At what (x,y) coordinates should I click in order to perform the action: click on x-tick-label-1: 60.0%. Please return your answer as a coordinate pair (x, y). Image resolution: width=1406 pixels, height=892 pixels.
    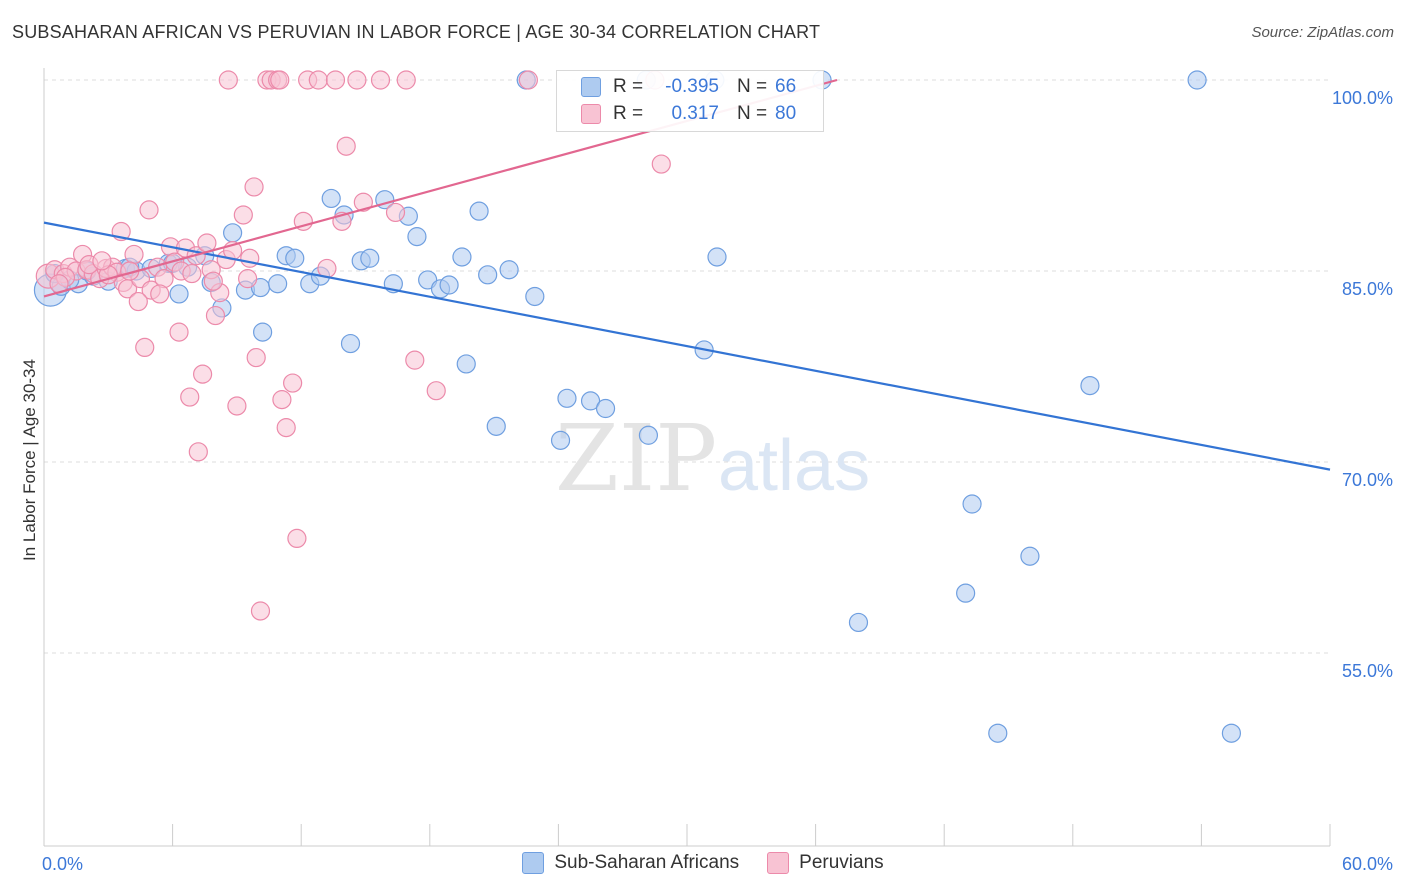
    Looking at the image, I should click on (1367, 864).